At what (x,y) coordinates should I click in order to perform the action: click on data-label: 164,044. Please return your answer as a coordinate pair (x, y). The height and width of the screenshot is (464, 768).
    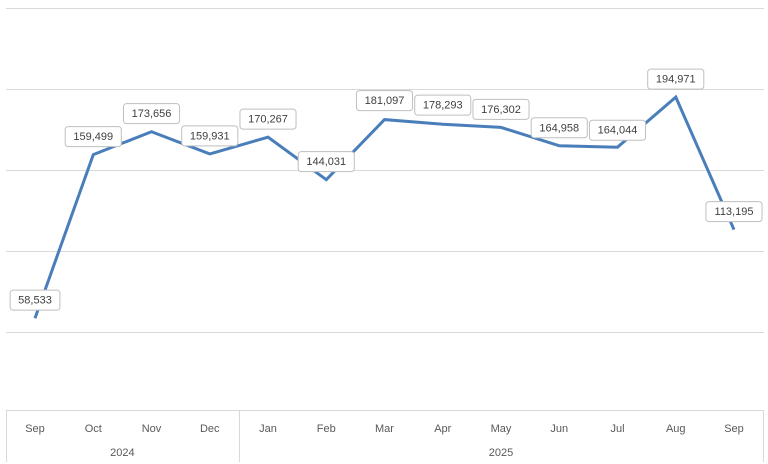
    Looking at the image, I should click on (617, 130).